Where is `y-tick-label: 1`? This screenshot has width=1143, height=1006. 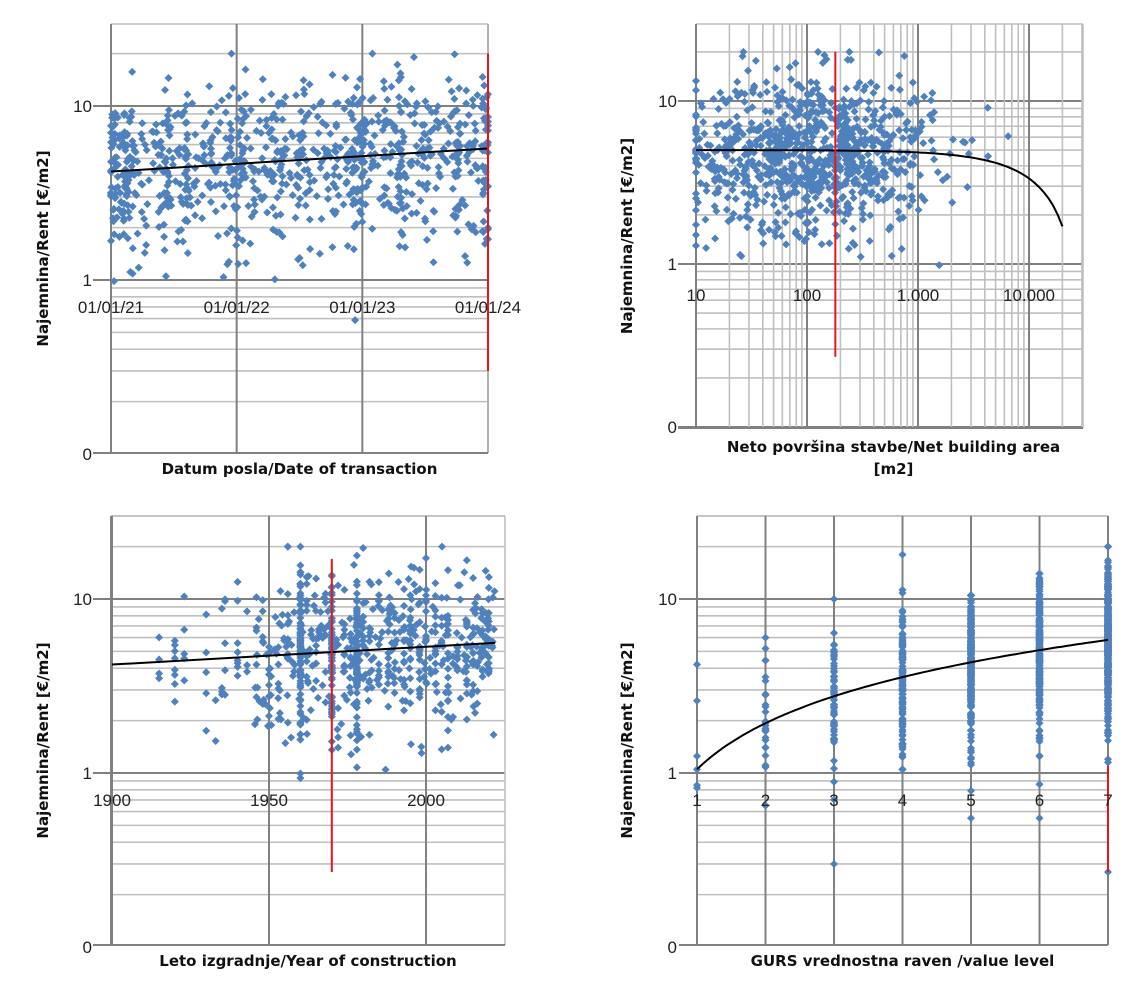 y-tick-label: 1 is located at coordinates (672, 264).